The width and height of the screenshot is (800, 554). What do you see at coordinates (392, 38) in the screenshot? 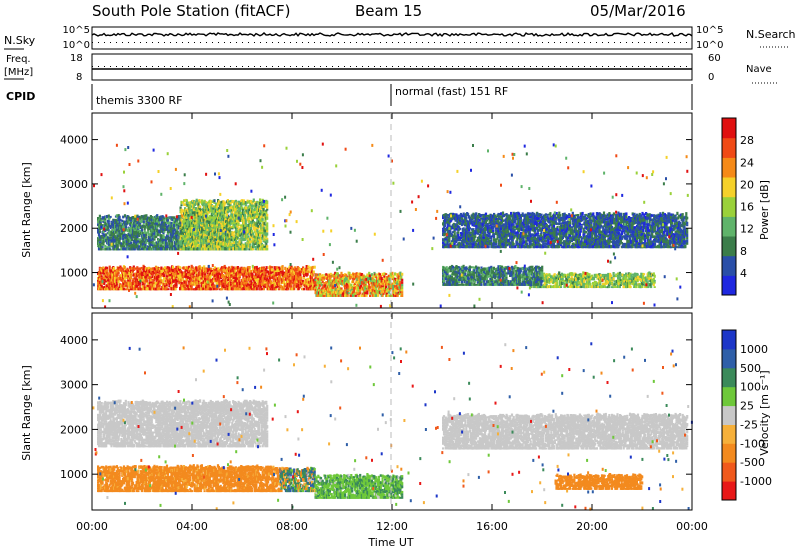
I see `nsky-panel` at bounding box center [392, 38].